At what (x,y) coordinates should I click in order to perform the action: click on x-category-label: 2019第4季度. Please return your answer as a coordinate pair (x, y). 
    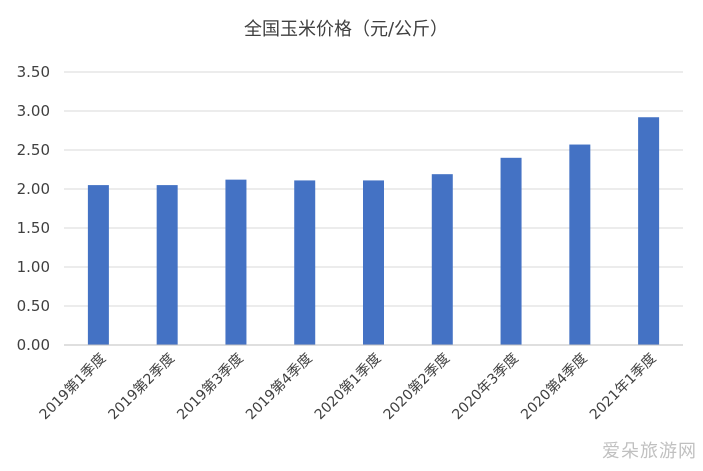
    Looking at the image, I should click on (278, 386).